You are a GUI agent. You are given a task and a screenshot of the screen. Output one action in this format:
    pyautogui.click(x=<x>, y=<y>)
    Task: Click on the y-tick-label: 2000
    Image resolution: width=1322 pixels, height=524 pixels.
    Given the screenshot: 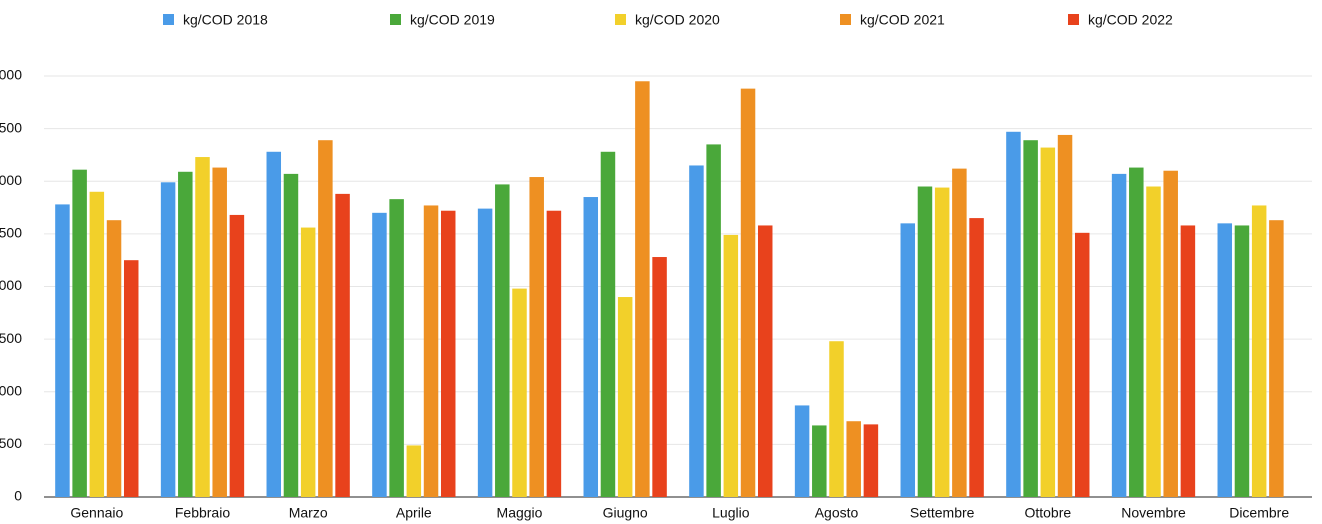 What is the action you would take?
    pyautogui.click(x=11, y=285)
    